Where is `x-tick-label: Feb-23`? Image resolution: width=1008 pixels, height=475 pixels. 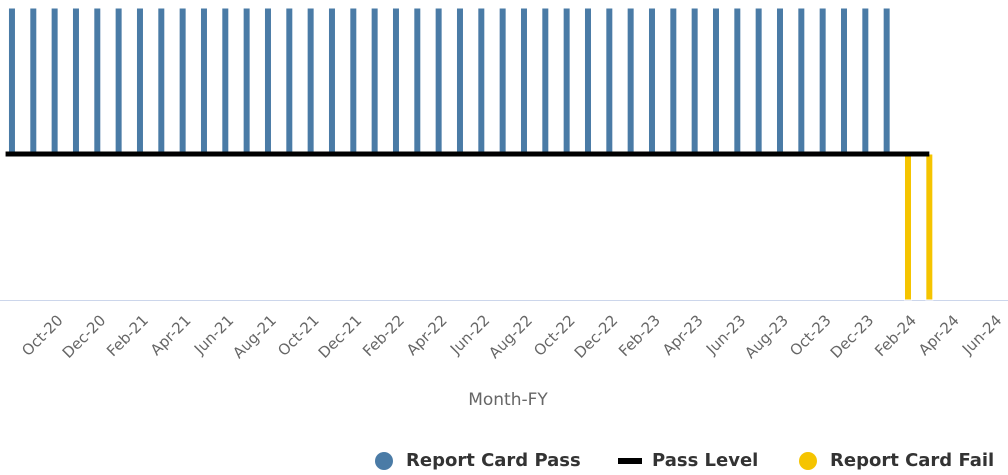
x-tick-label: Feb-23 is located at coordinates (639, 335).